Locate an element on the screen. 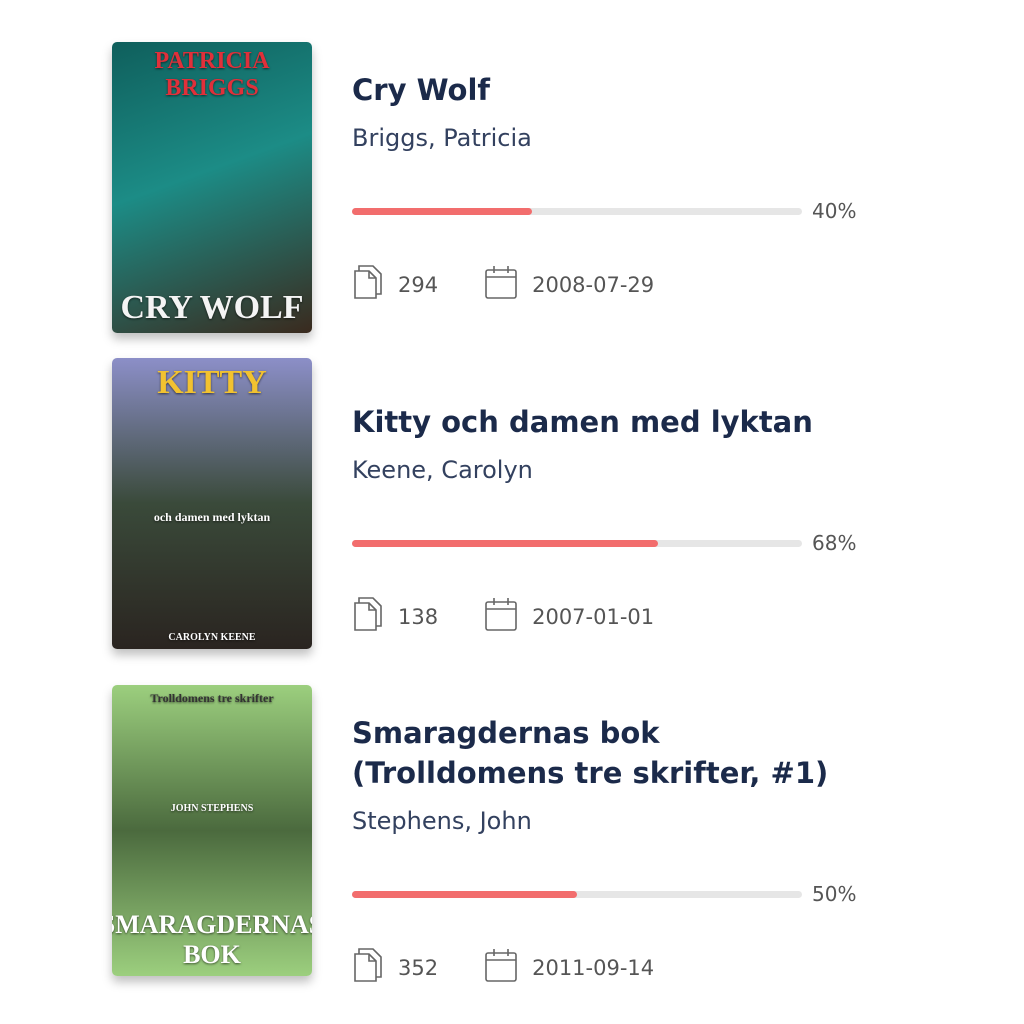 The width and height of the screenshot is (1024, 1024). book-meta: 294 2008-07-29 is located at coordinates (612, 284).